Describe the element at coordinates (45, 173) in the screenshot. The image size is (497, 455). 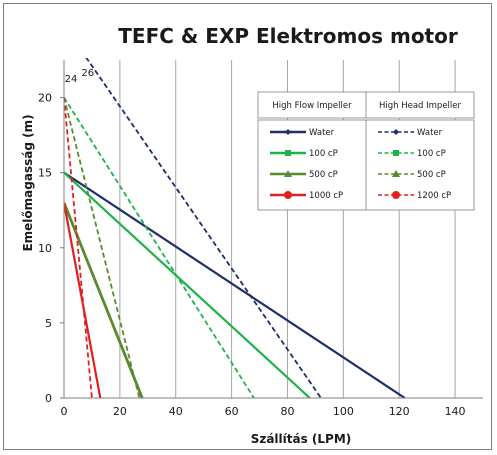
I see `y-tick-label: 15` at that location.